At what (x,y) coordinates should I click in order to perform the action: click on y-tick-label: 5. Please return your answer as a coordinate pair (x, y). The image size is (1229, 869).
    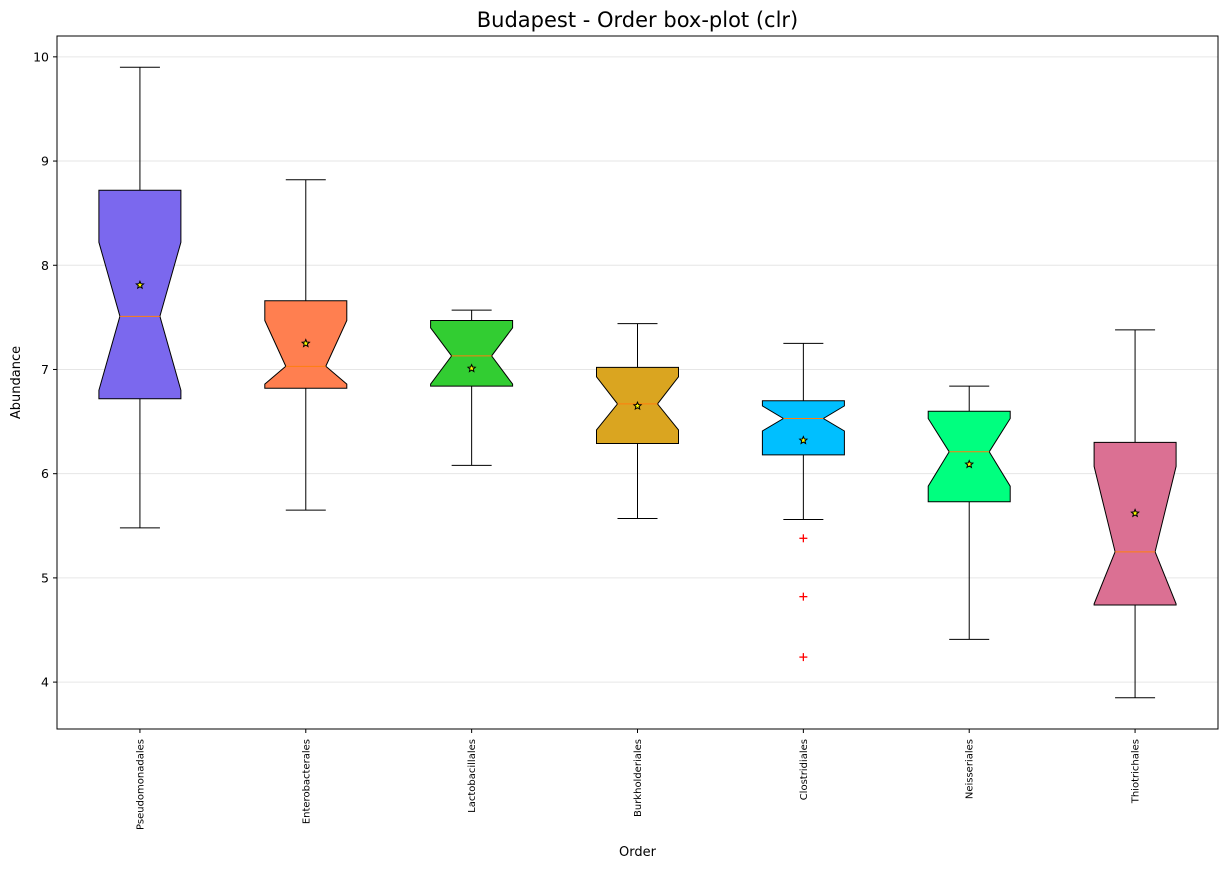
    Looking at the image, I should click on (45, 577).